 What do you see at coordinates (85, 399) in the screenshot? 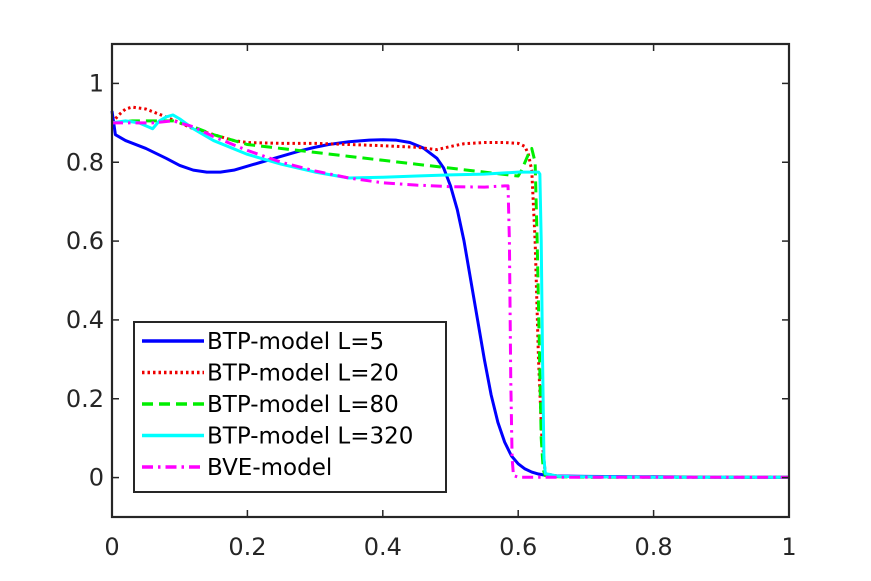
I see `y-tick-label: 0.2` at bounding box center [85, 399].